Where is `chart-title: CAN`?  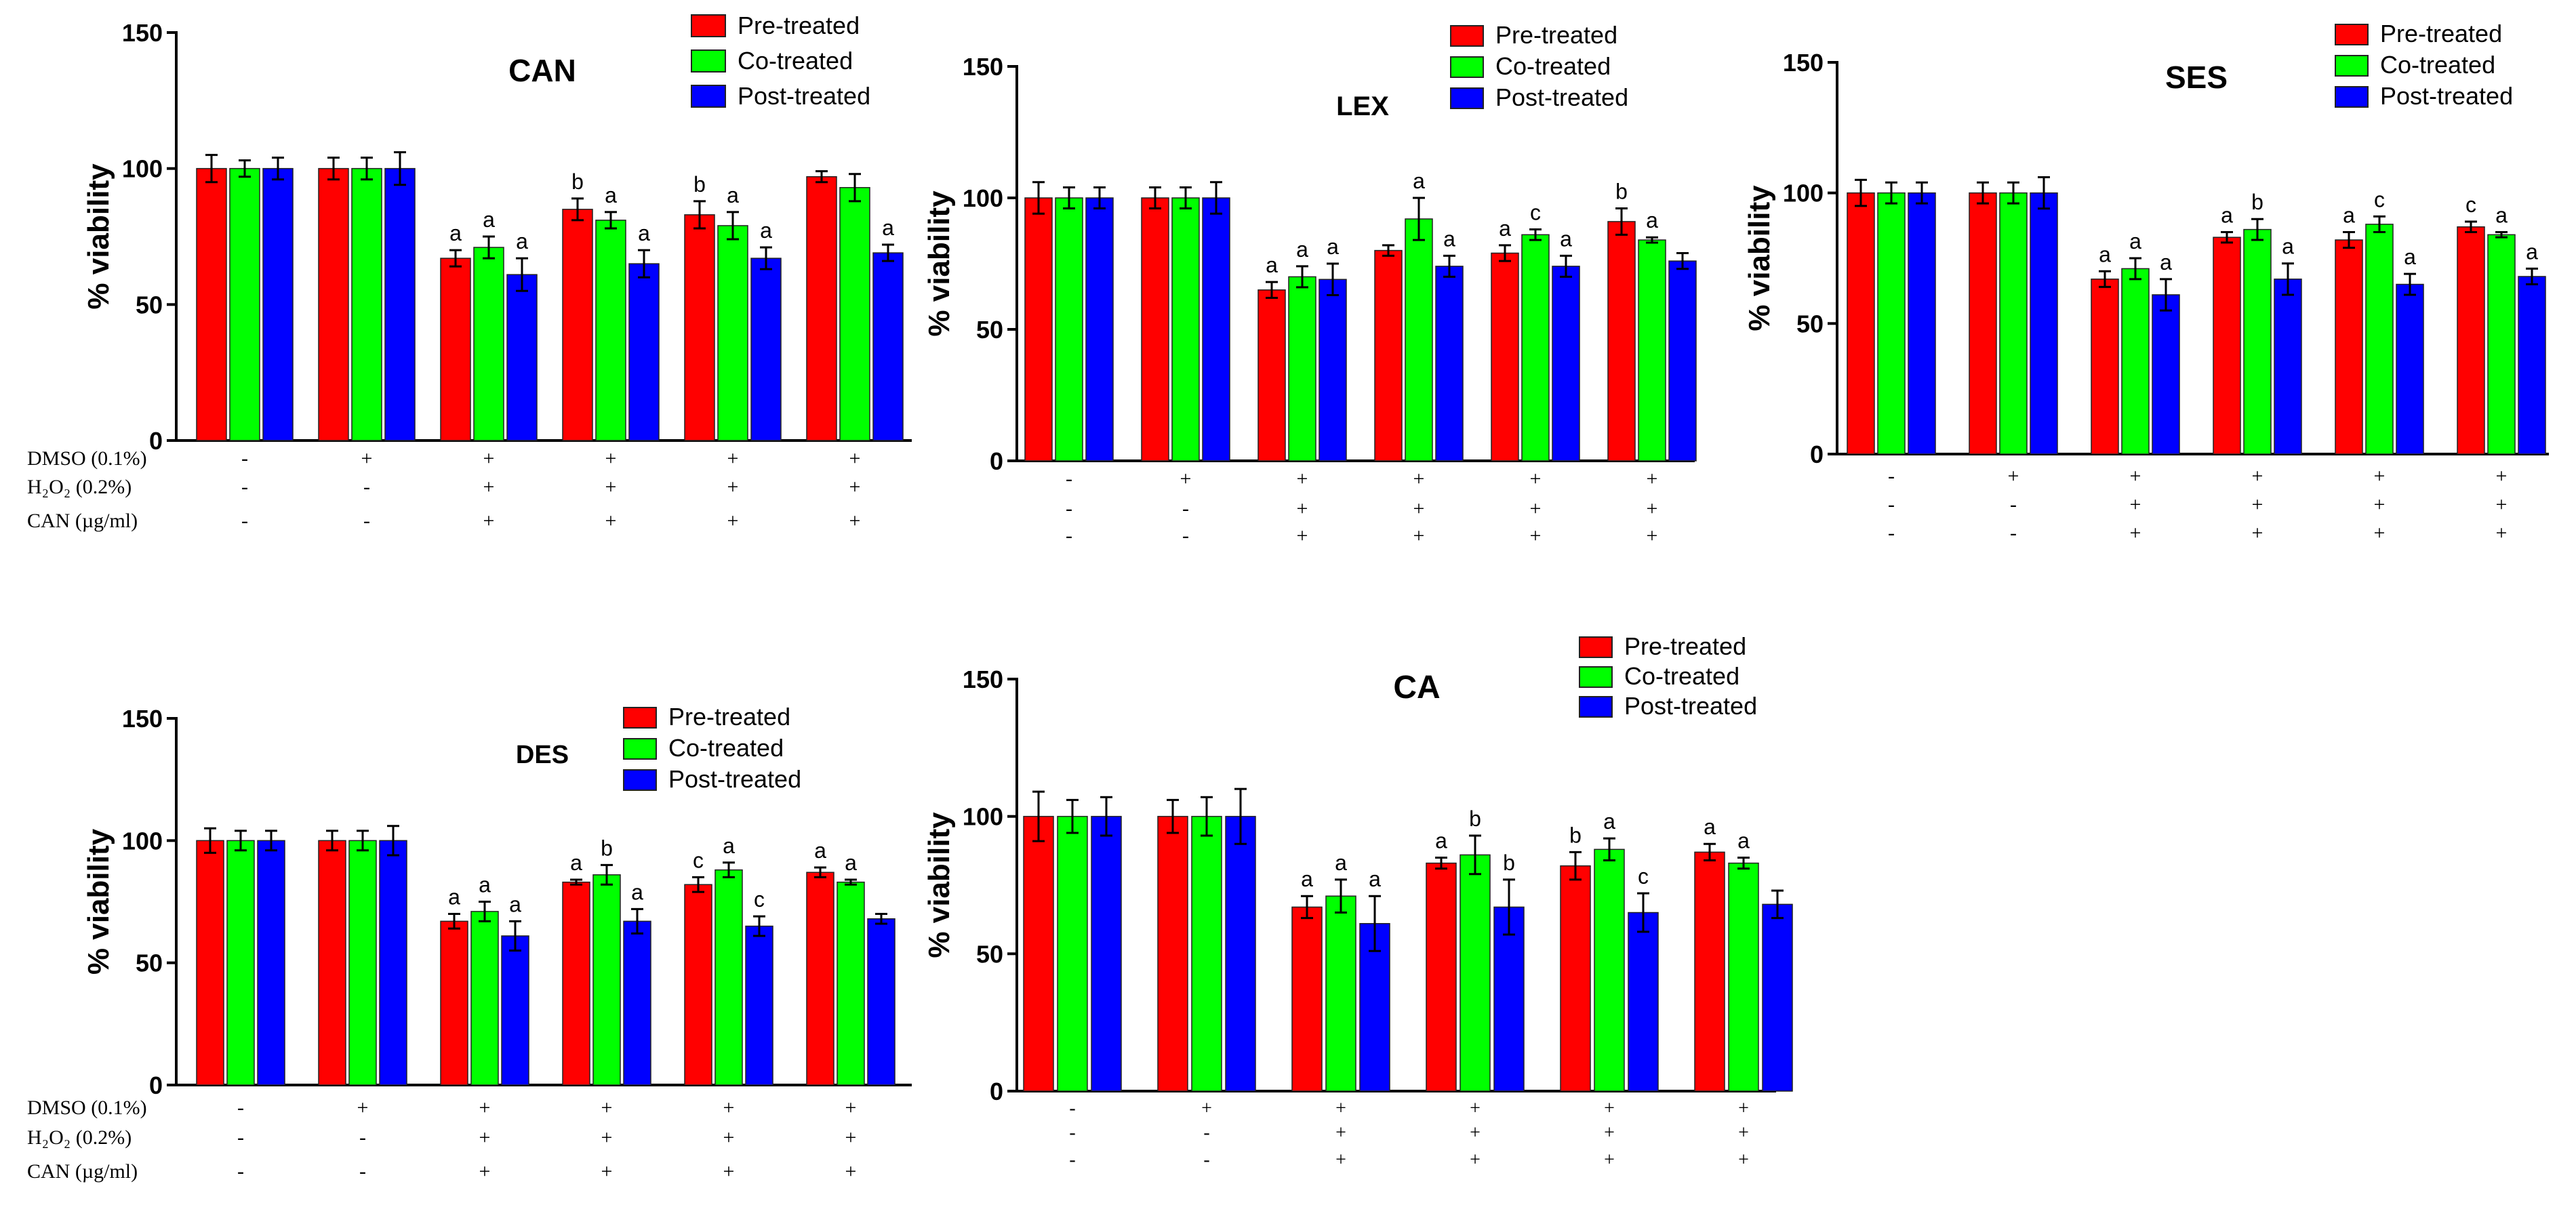 chart-title: CAN is located at coordinates (542, 70).